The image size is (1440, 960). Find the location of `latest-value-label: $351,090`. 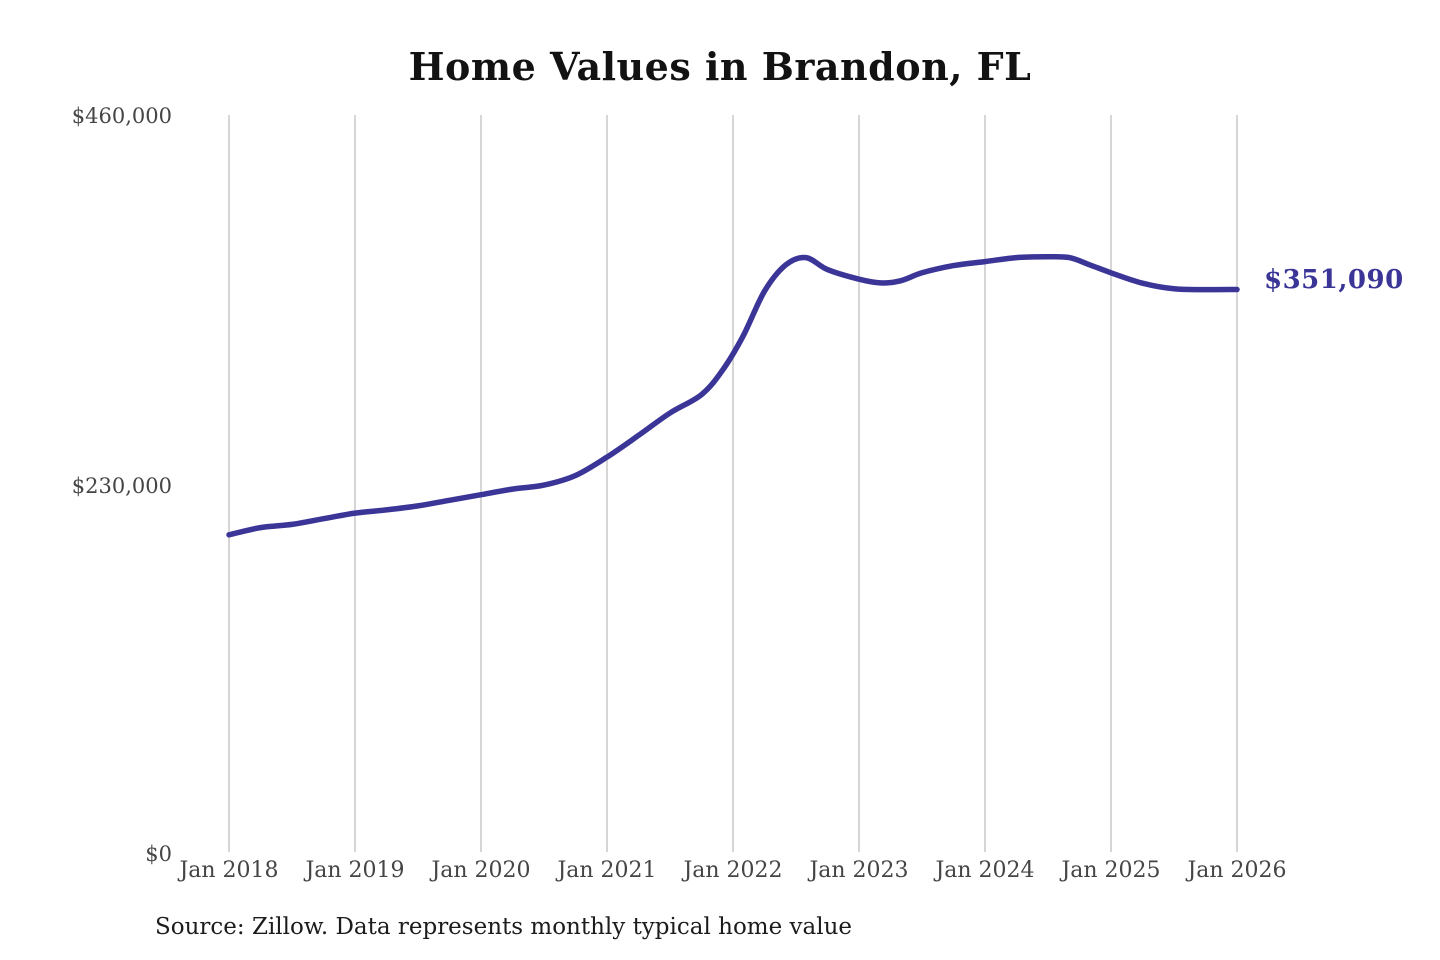

latest-value-label: $351,090 is located at coordinates (1334, 280).